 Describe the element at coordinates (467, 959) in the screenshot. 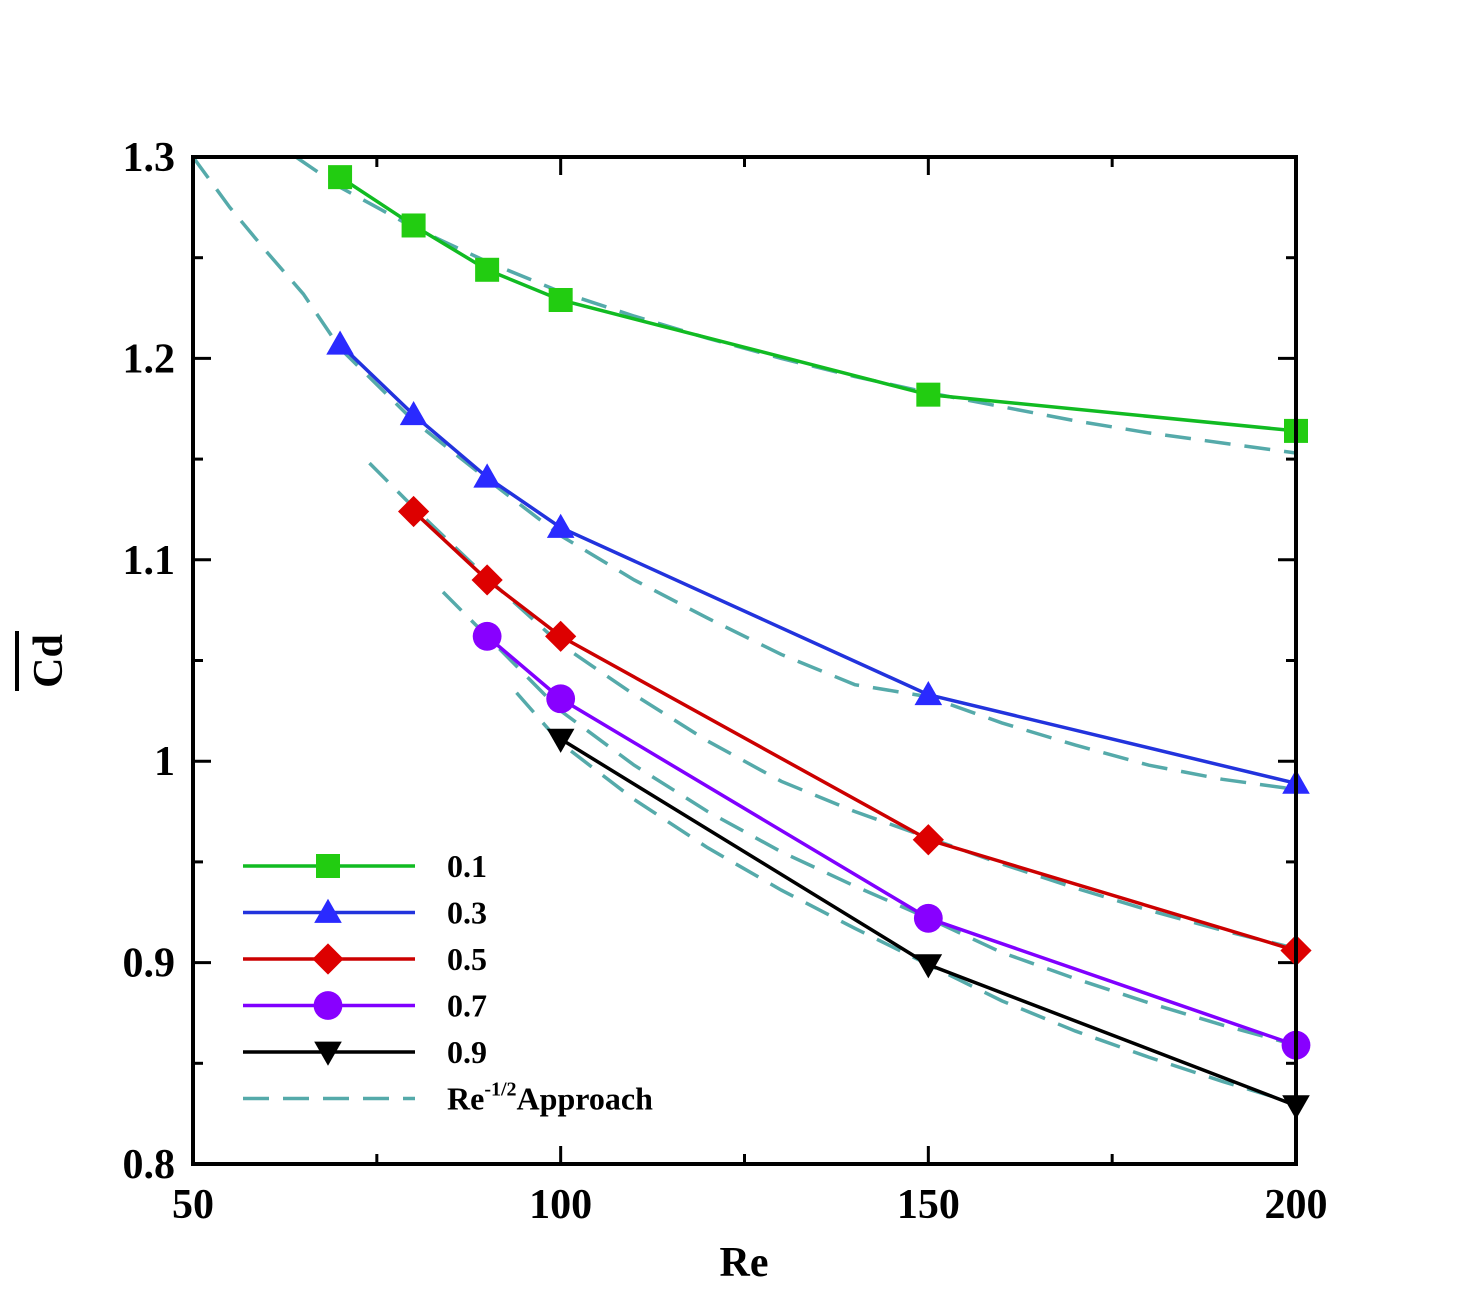

I see `legend-label-0.5: 0.5` at that location.